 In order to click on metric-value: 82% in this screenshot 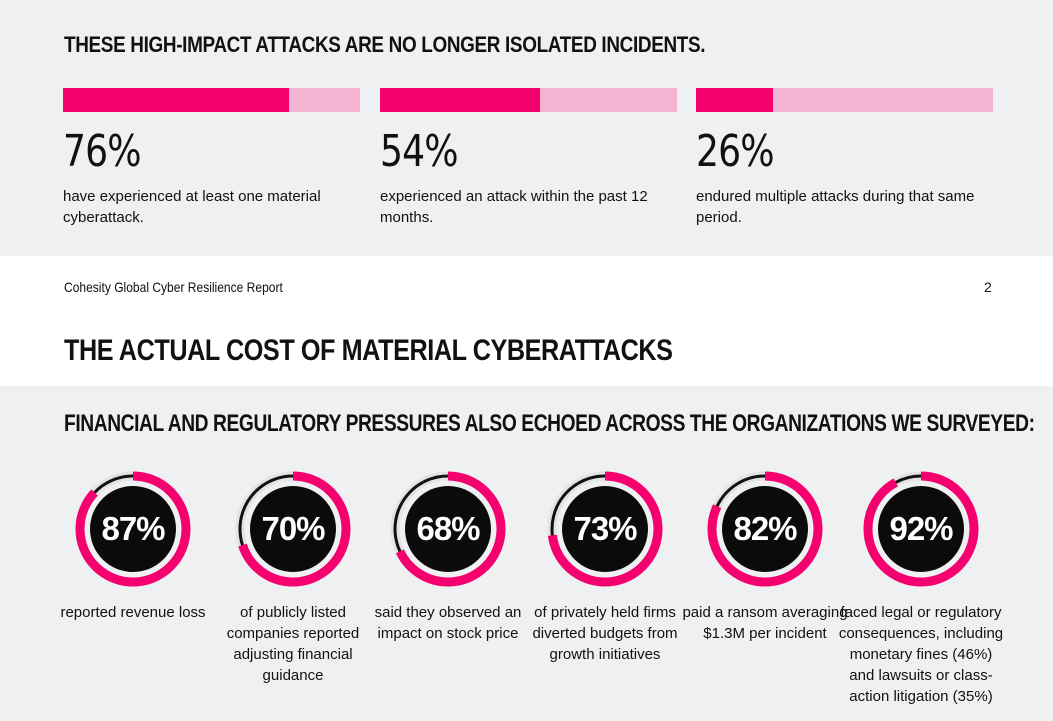, I will do `click(765, 528)`.